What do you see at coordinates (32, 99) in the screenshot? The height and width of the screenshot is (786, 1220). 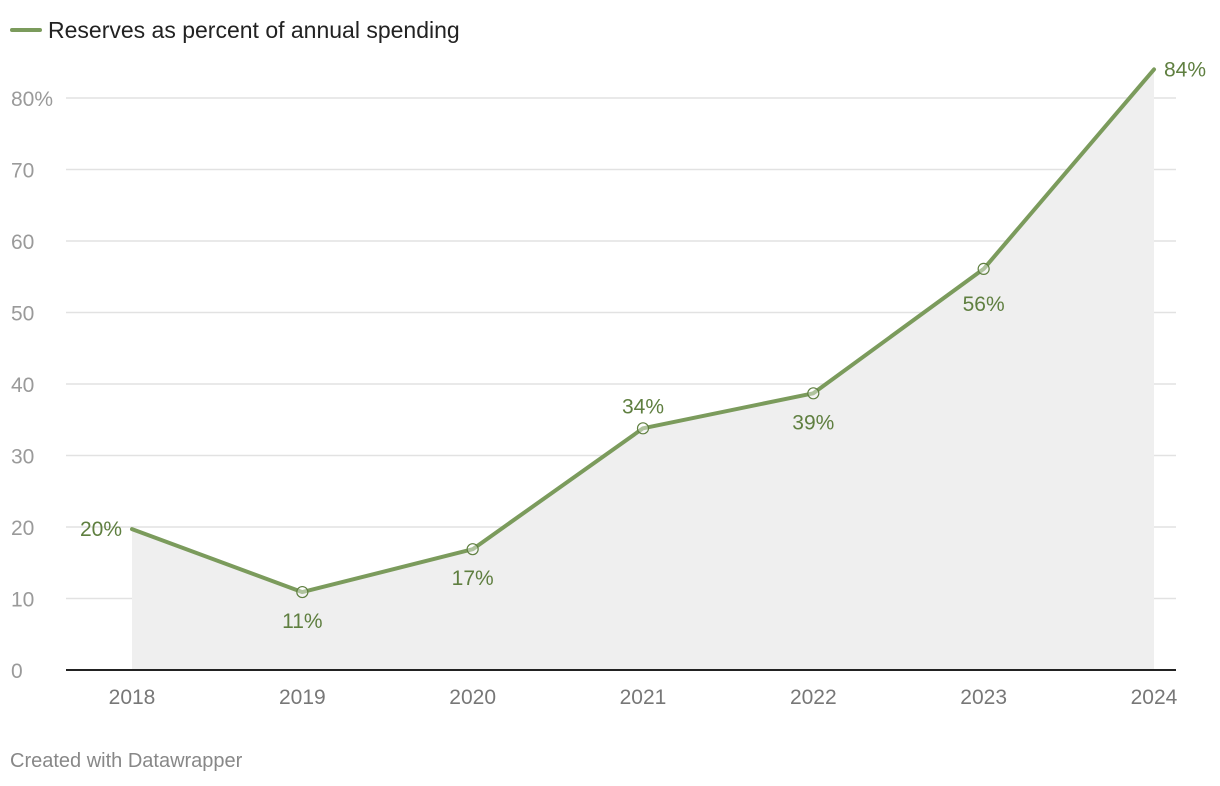 I see `y-tick-label-80: 80%` at bounding box center [32, 99].